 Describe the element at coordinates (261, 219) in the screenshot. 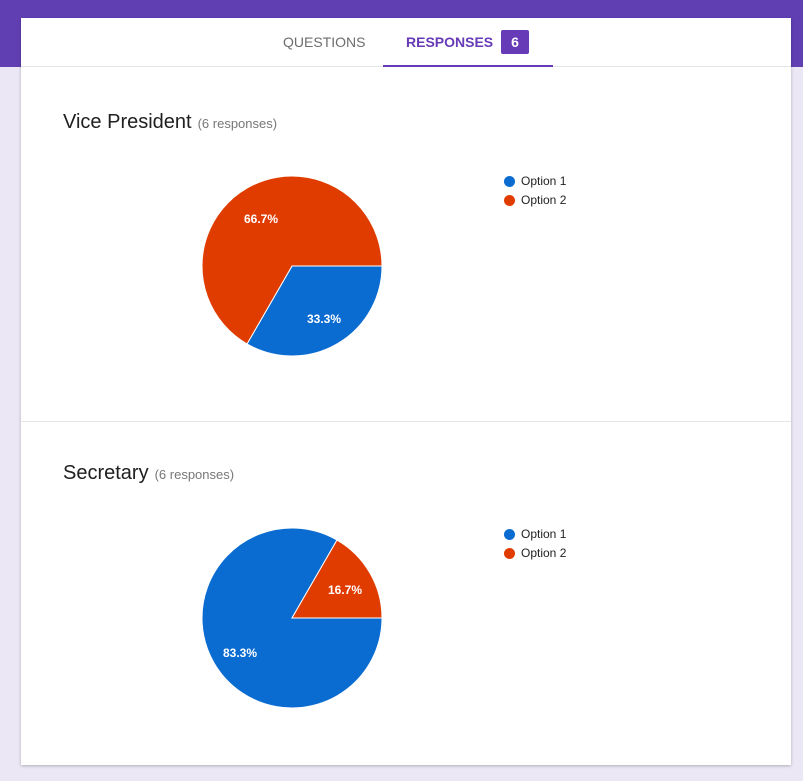

I see `slice-label: 66.7%` at that location.